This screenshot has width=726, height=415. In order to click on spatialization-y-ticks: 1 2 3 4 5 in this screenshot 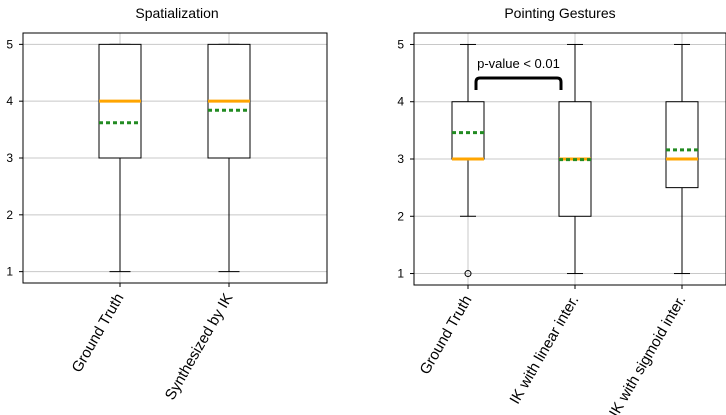, I will do `click(14, 158)`.